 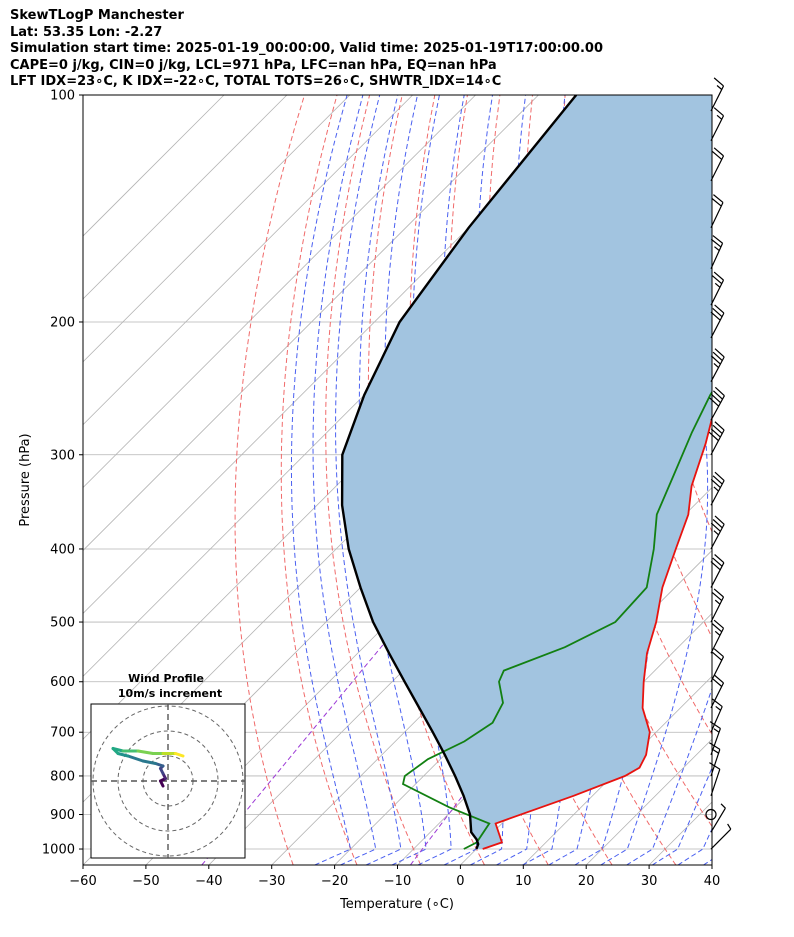 I want to click on chart-title: SkewTLogP Manchester, so click(x=97, y=15).